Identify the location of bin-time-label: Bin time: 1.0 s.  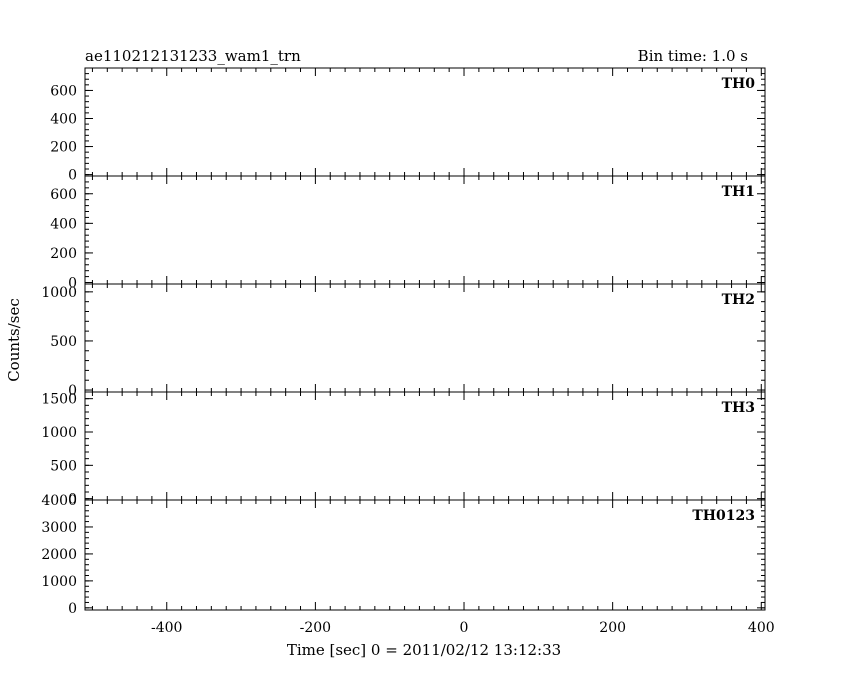
(693, 56).